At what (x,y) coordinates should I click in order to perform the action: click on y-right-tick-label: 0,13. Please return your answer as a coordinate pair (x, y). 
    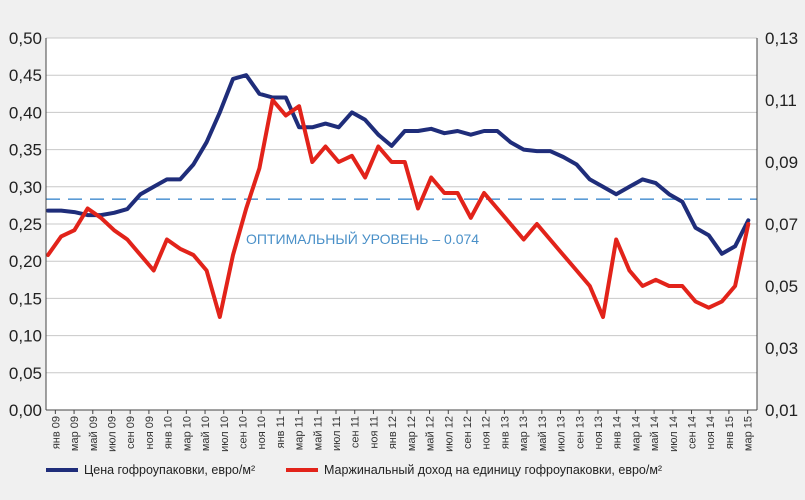
    Looking at the image, I should click on (781, 38).